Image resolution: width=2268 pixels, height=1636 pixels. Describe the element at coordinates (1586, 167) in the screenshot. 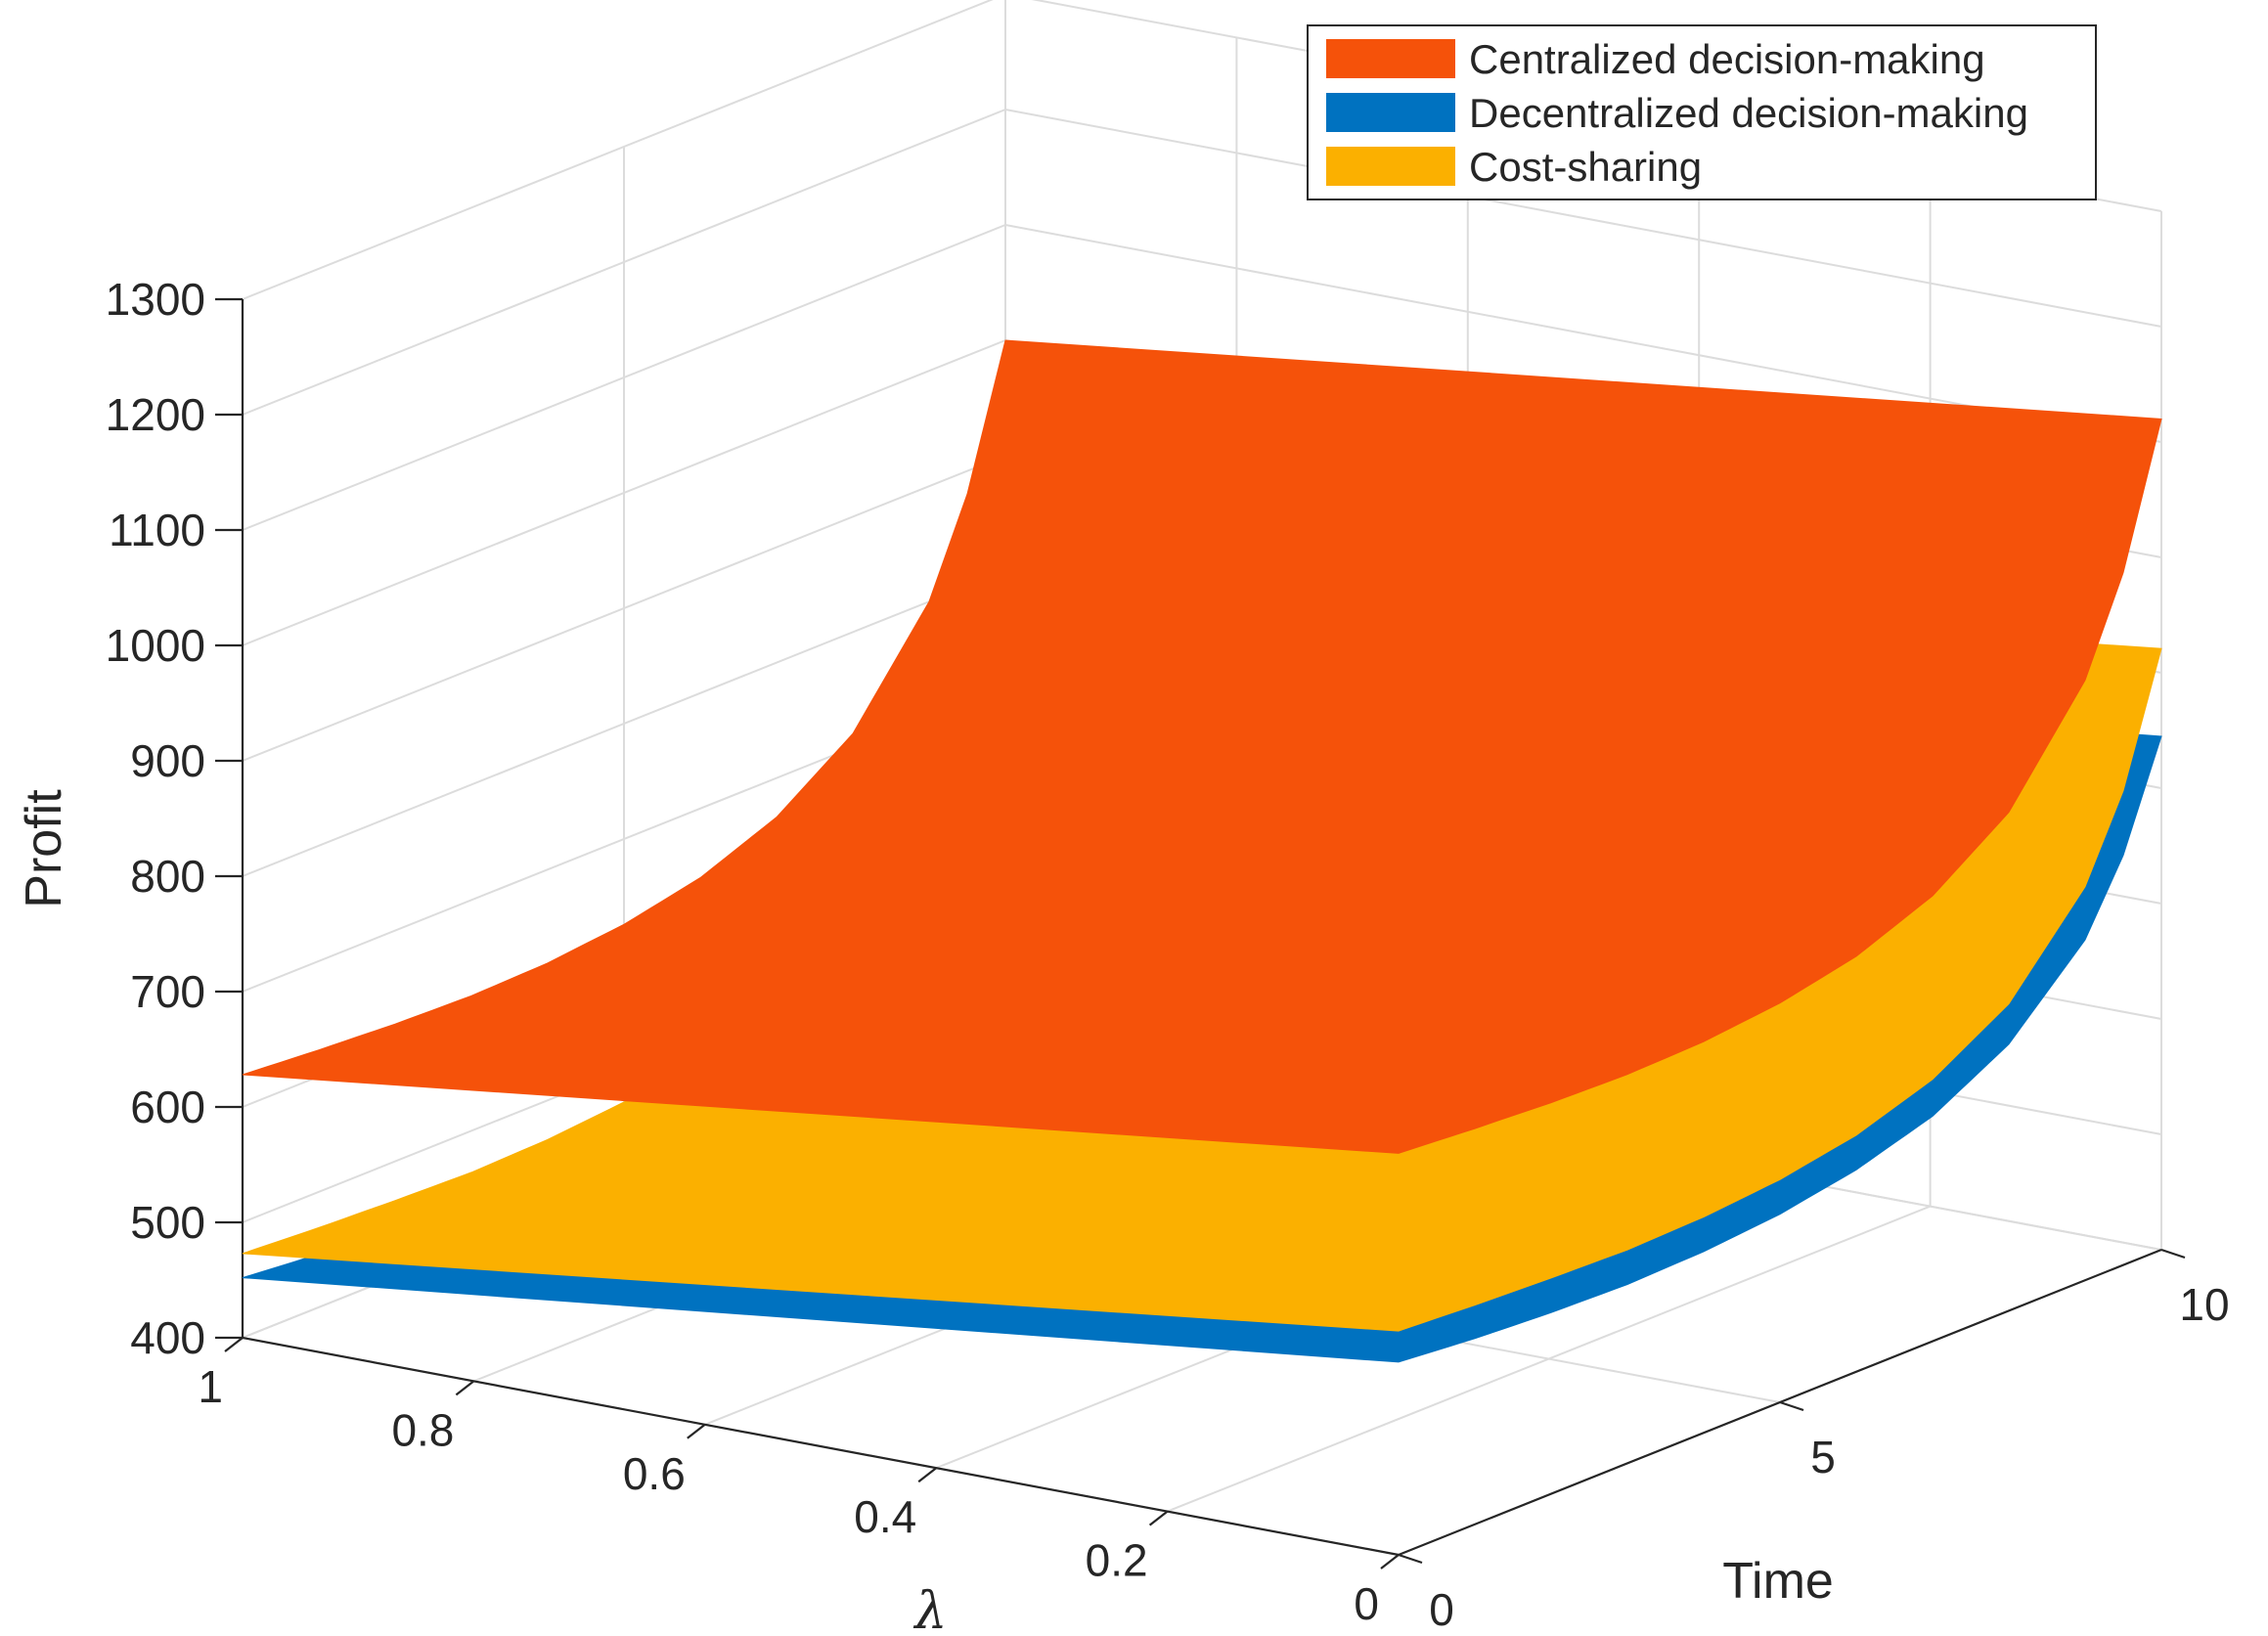

I see `legend-label-cost-sharing: Cost-sharing` at that location.